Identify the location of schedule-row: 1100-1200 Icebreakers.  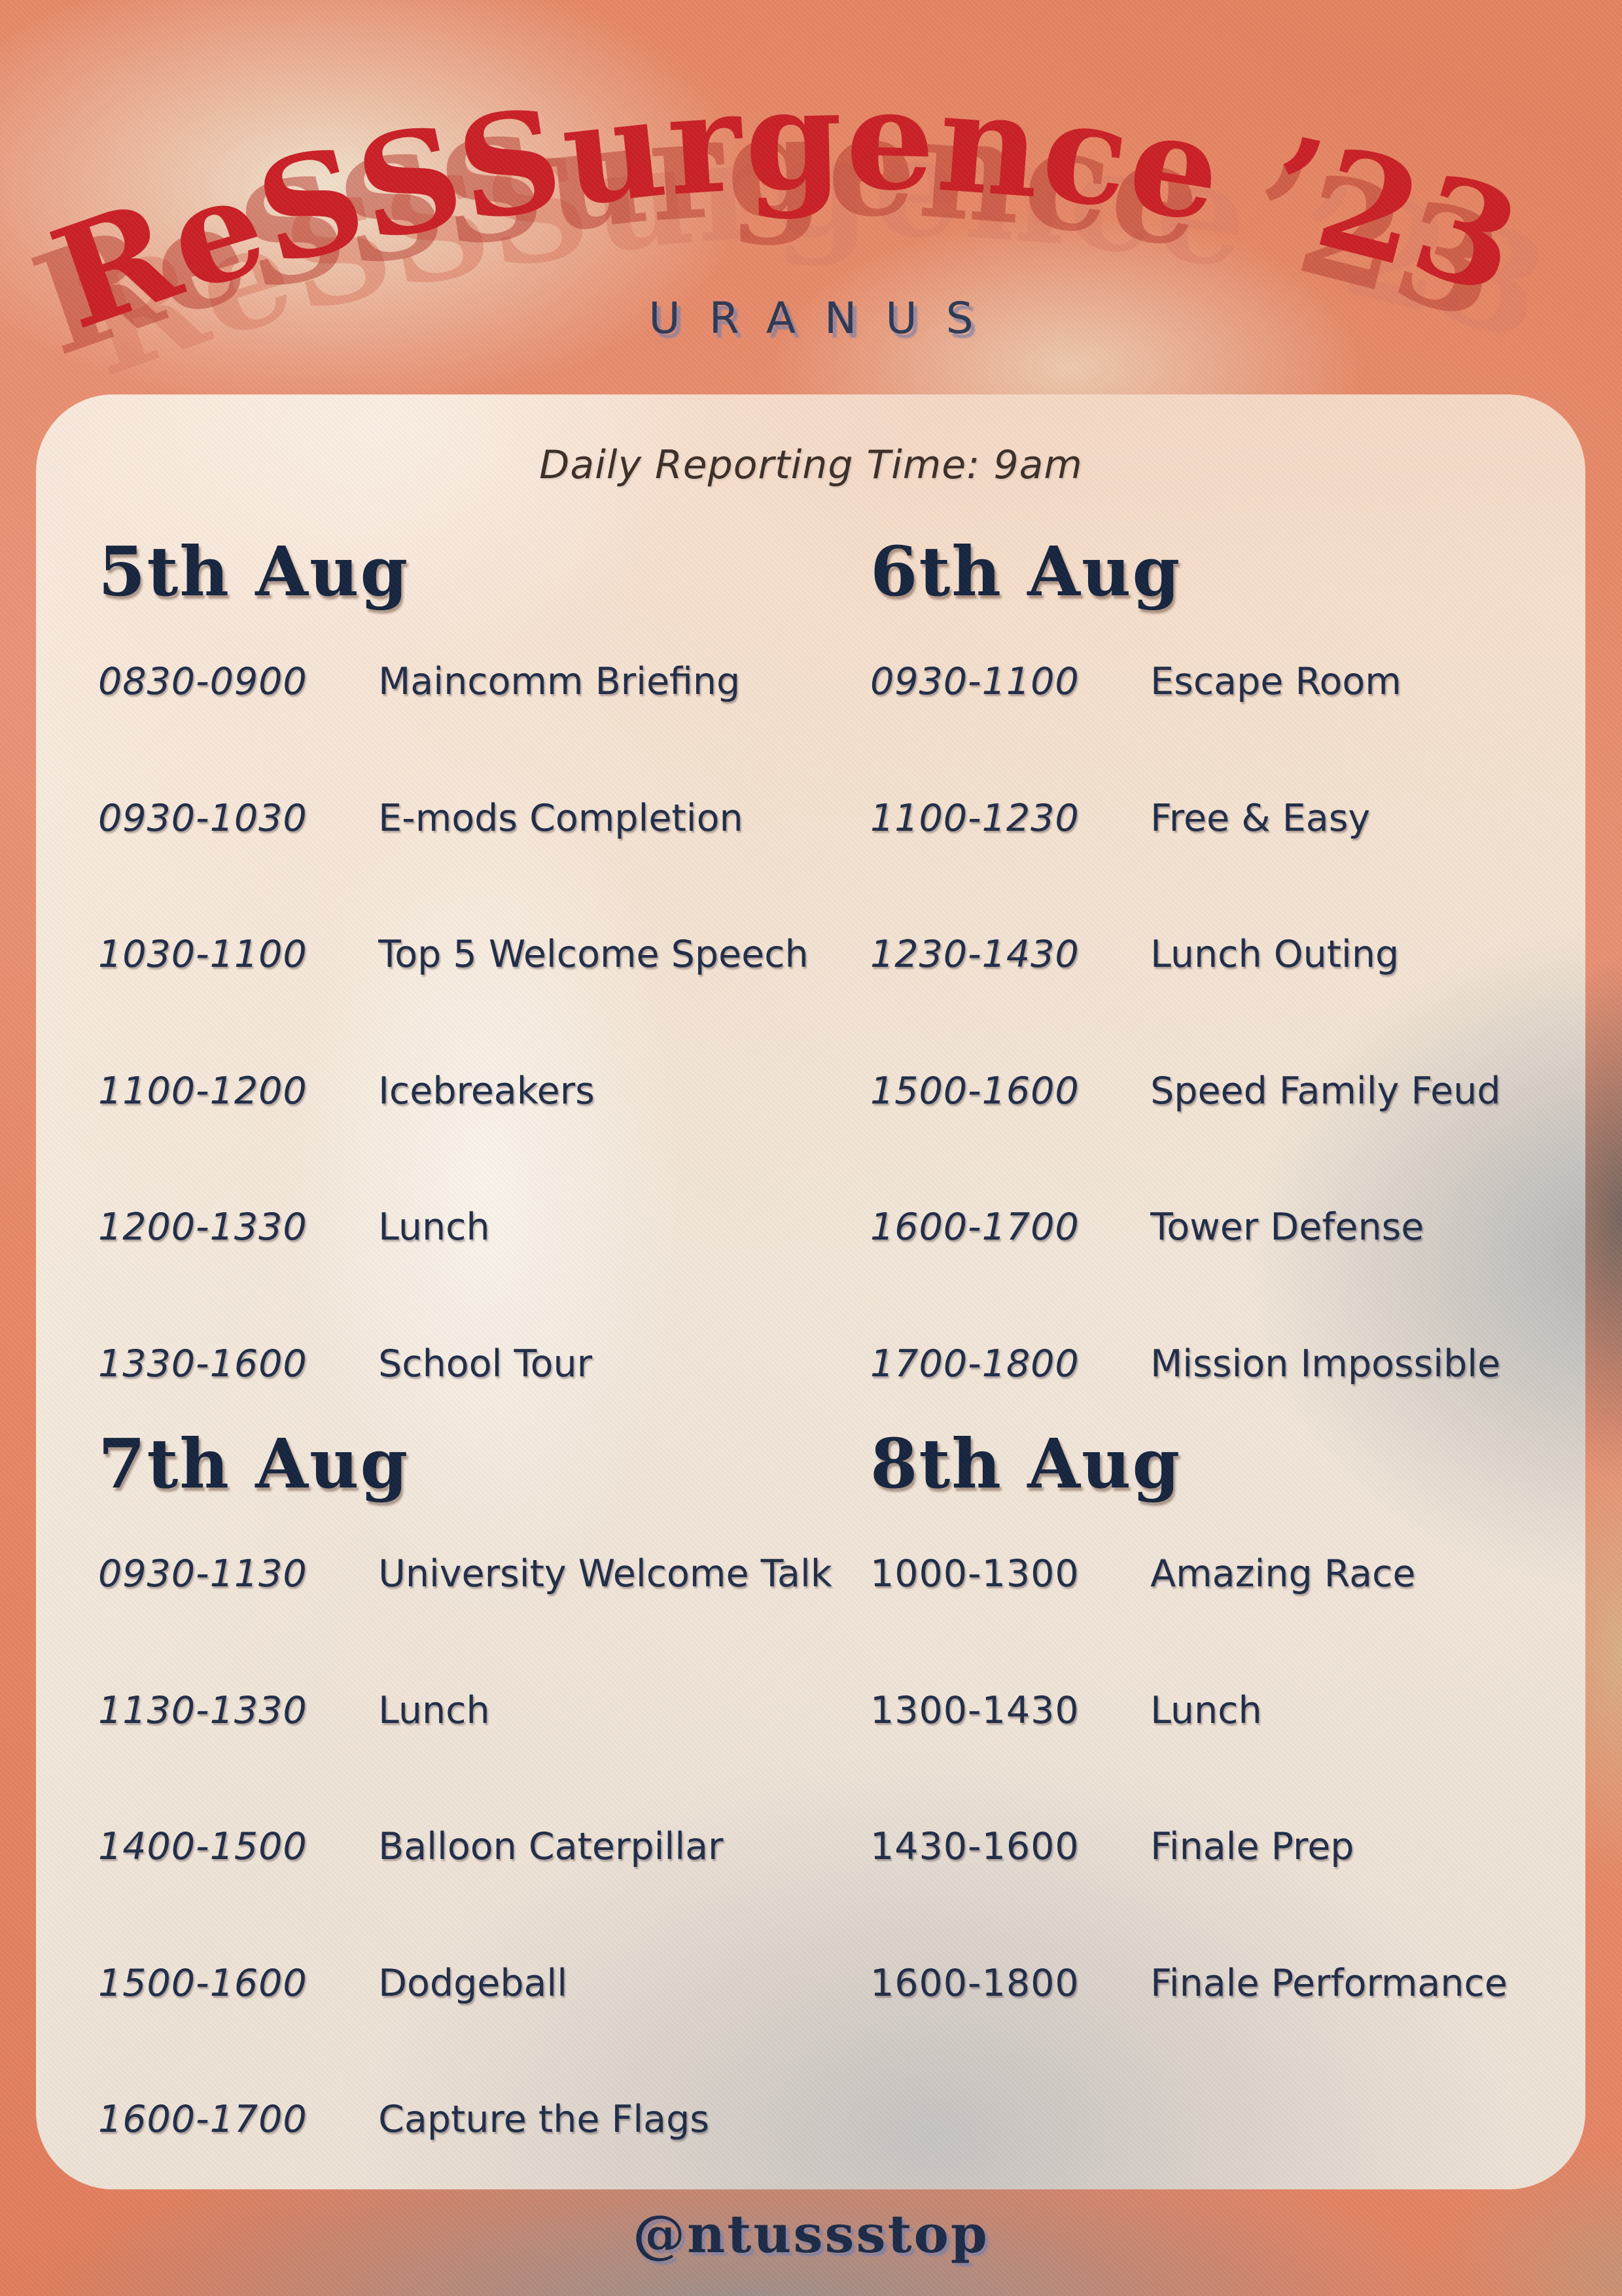
(481, 1091).